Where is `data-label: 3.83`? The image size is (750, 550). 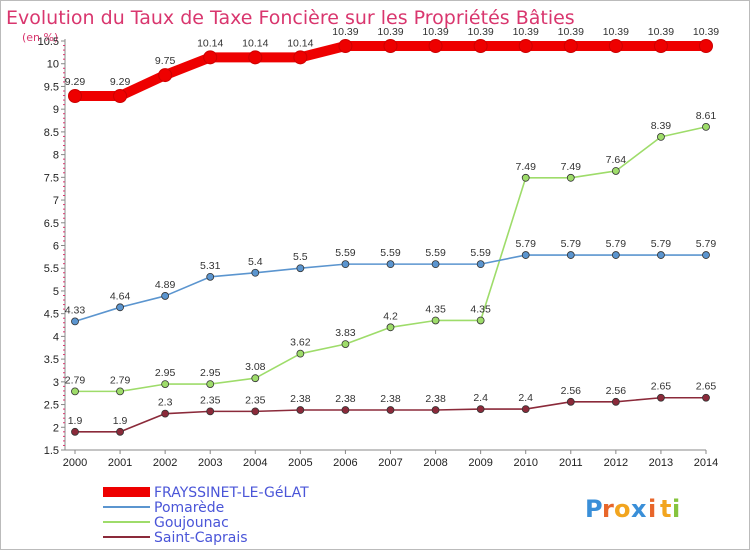
data-label: 3.83 is located at coordinates (345, 333).